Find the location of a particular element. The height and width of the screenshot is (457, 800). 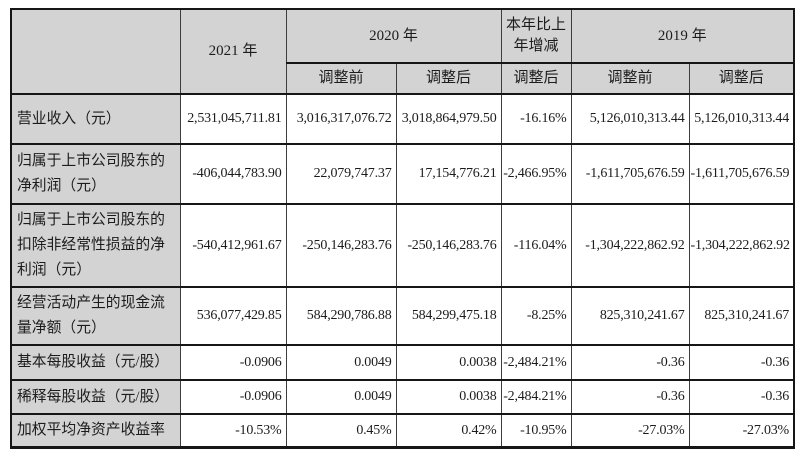

cell-2019-pre: 825,310,241.67 is located at coordinates (630, 316).